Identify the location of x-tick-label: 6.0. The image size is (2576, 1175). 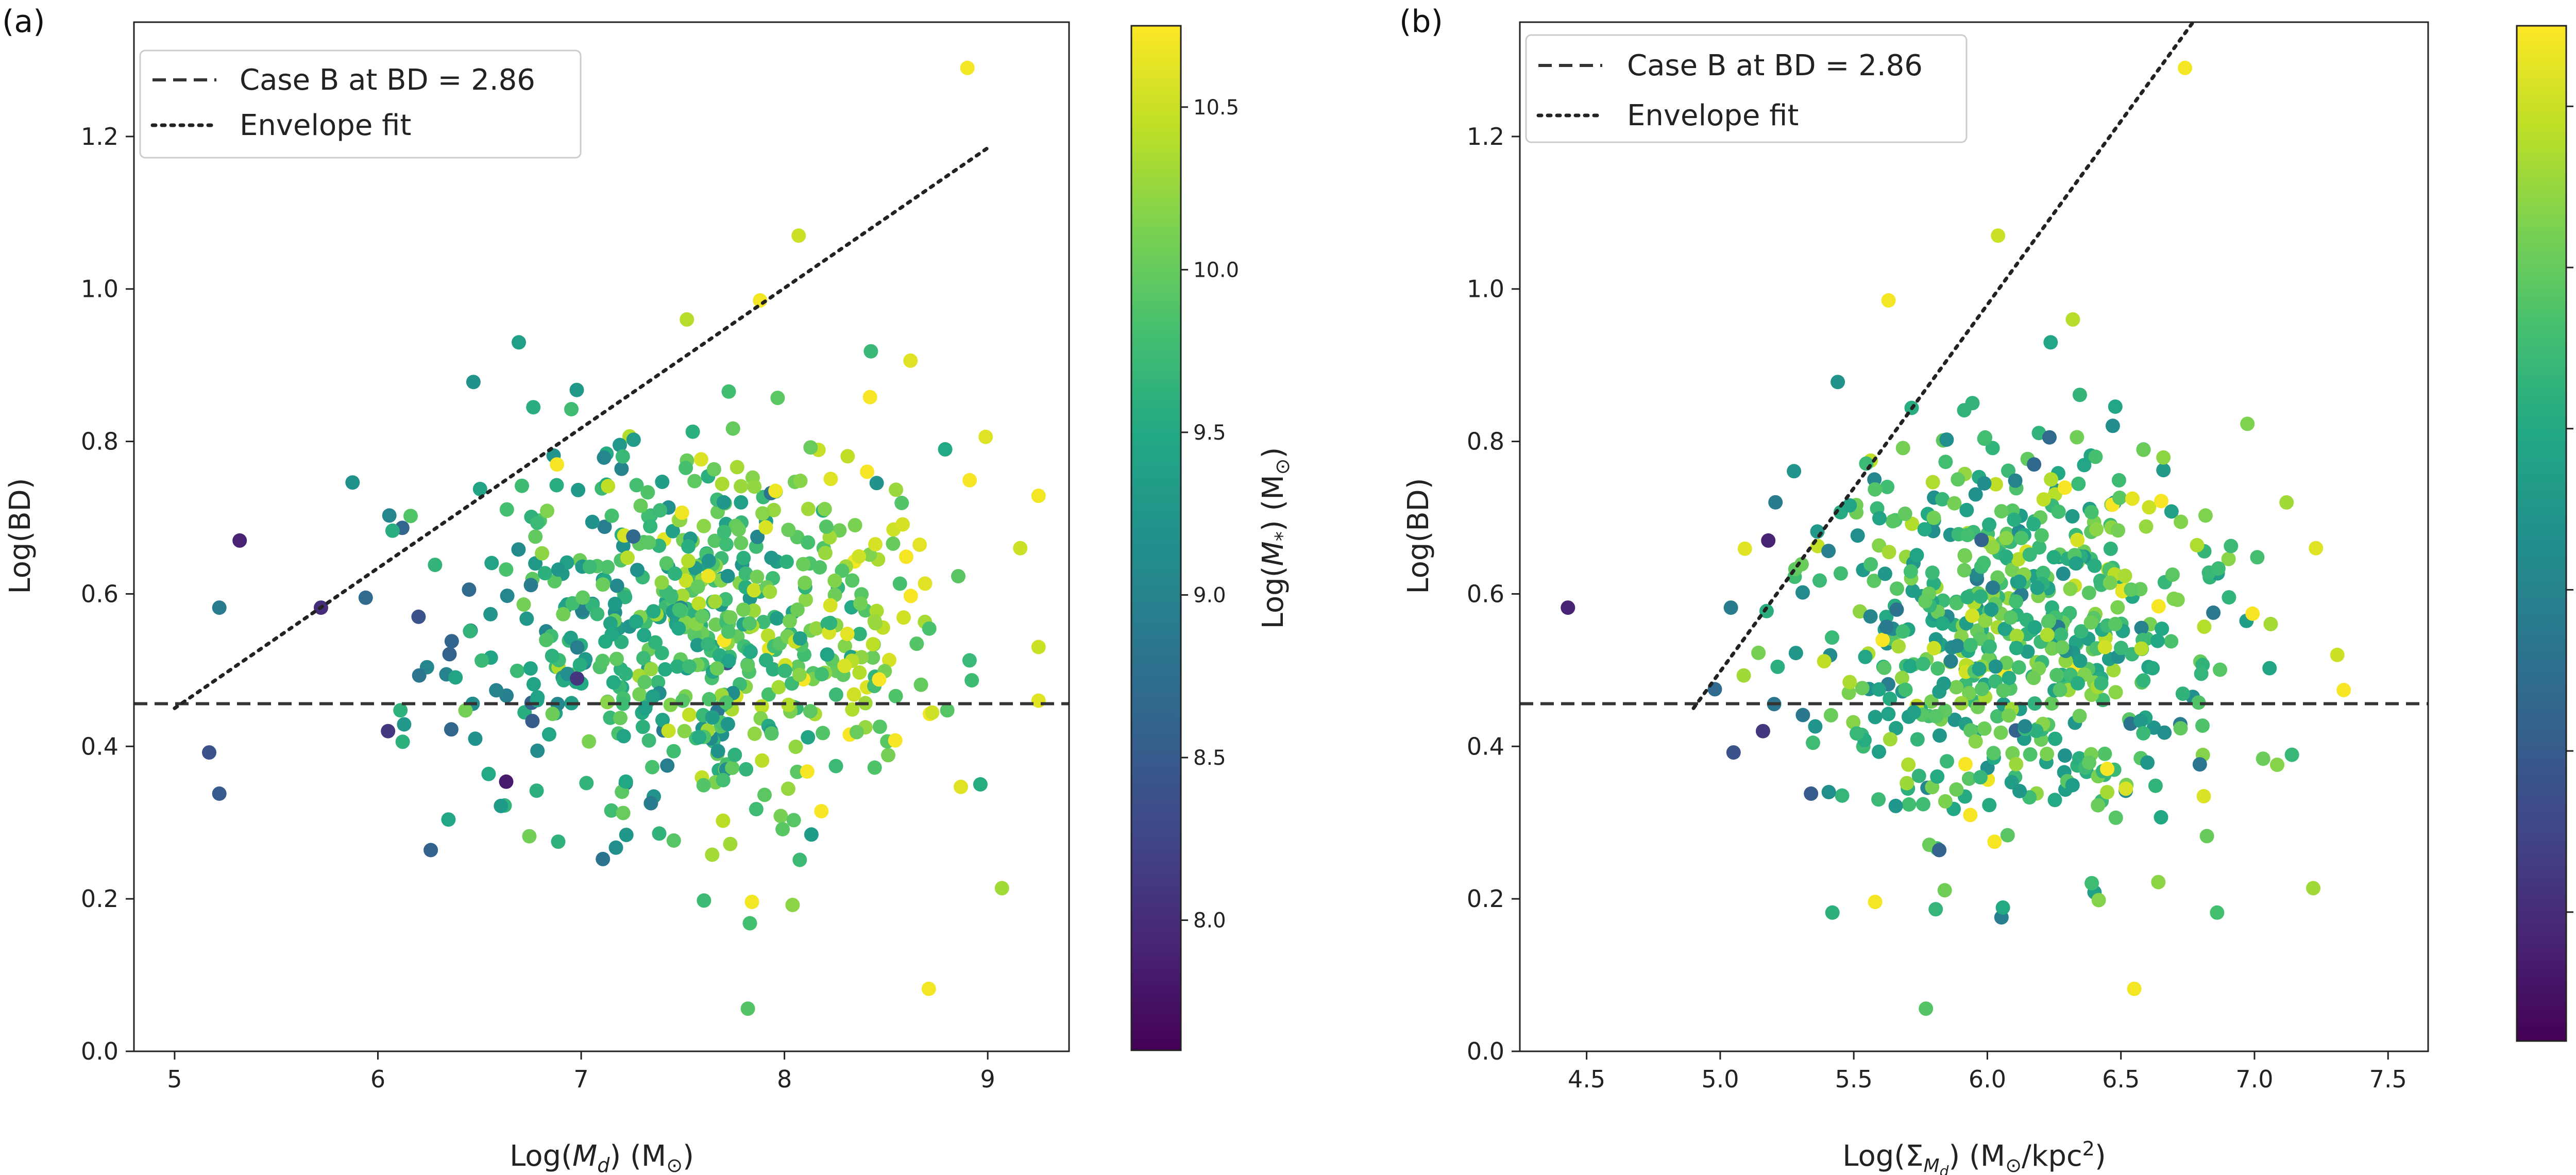
(1987, 1079).